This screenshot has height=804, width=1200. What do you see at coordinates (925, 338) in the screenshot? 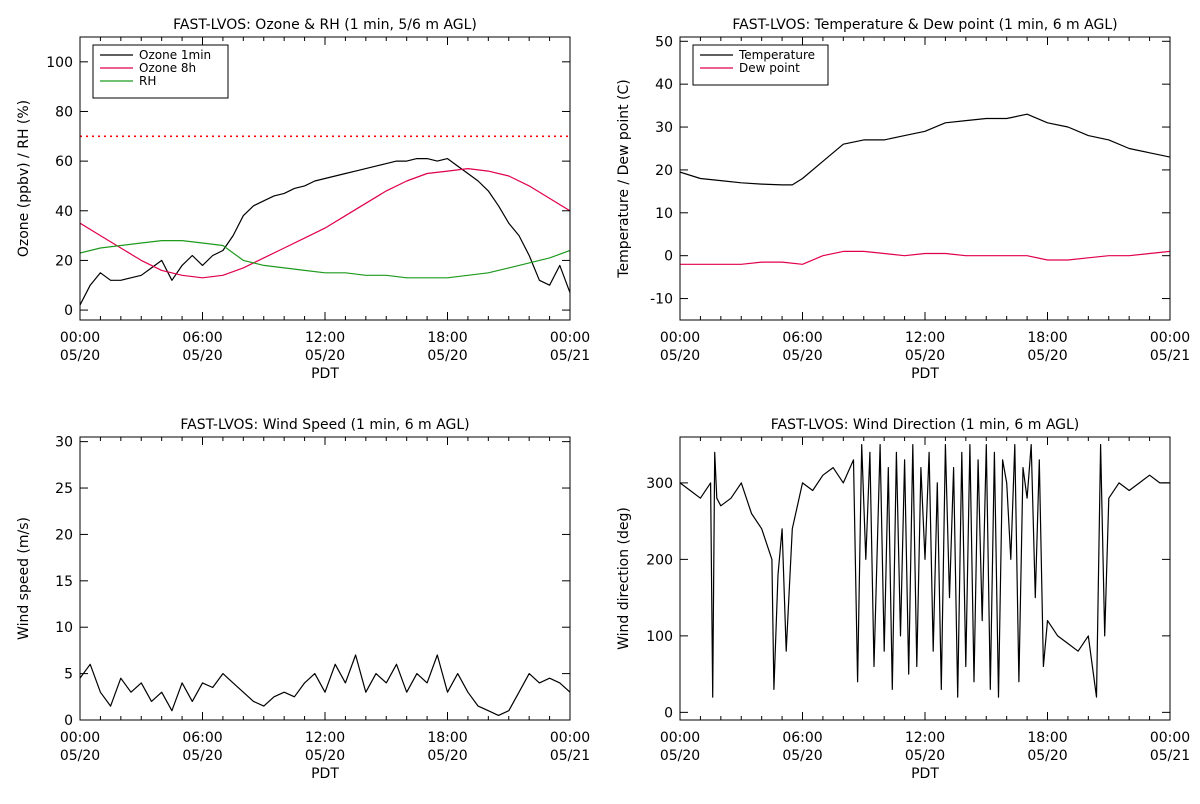
I see `panel-2-x-tick-time: 12:00` at bounding box center [925, 338].